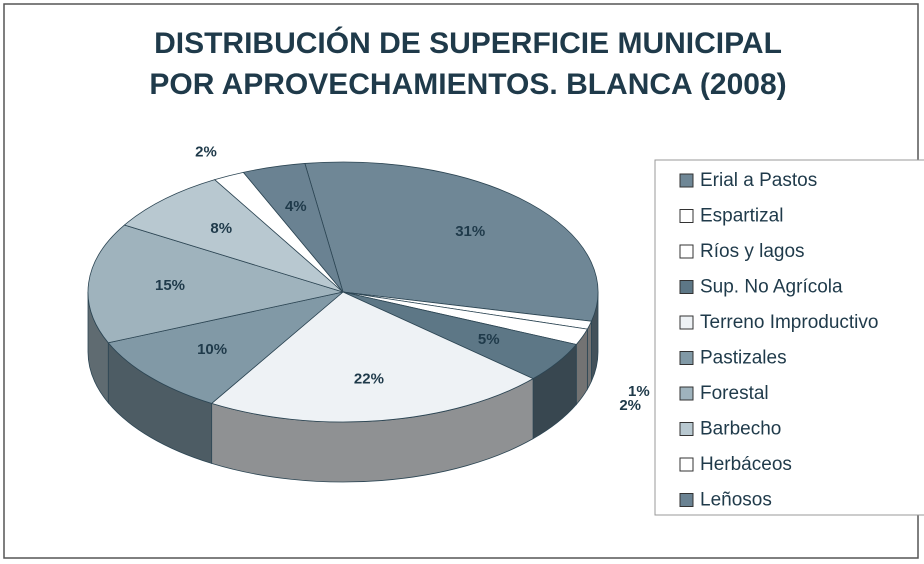 This screenshot has width=924, height=564. What do you see at coordinates (736, 500) in the screenshot?
I see `legend-label: Leñosos` at bounding box center [736, 500].